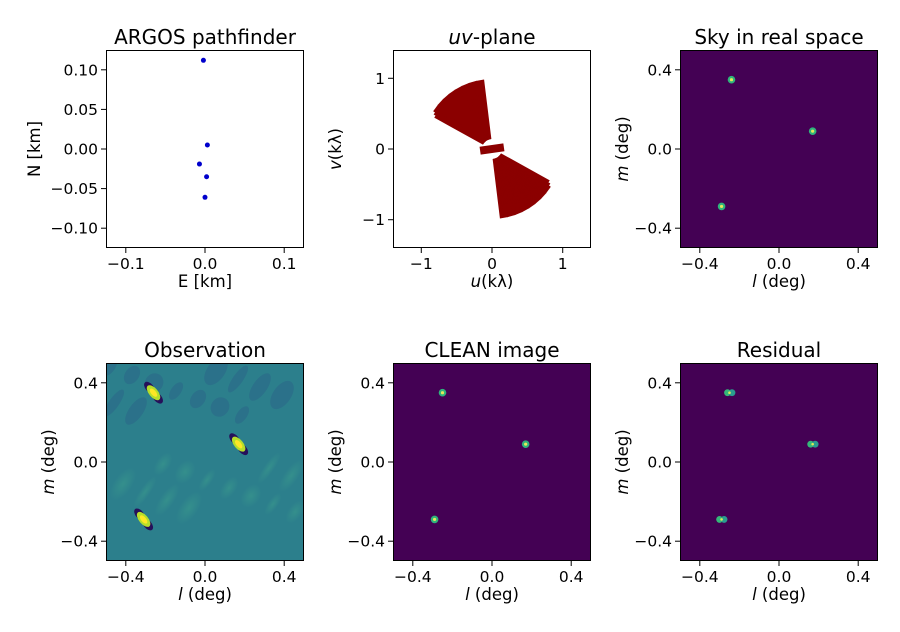  What do you see at coordinates (373, 220) in the screenshot?
I see `y-tick-label: −1` at bounding box center [373, 220].